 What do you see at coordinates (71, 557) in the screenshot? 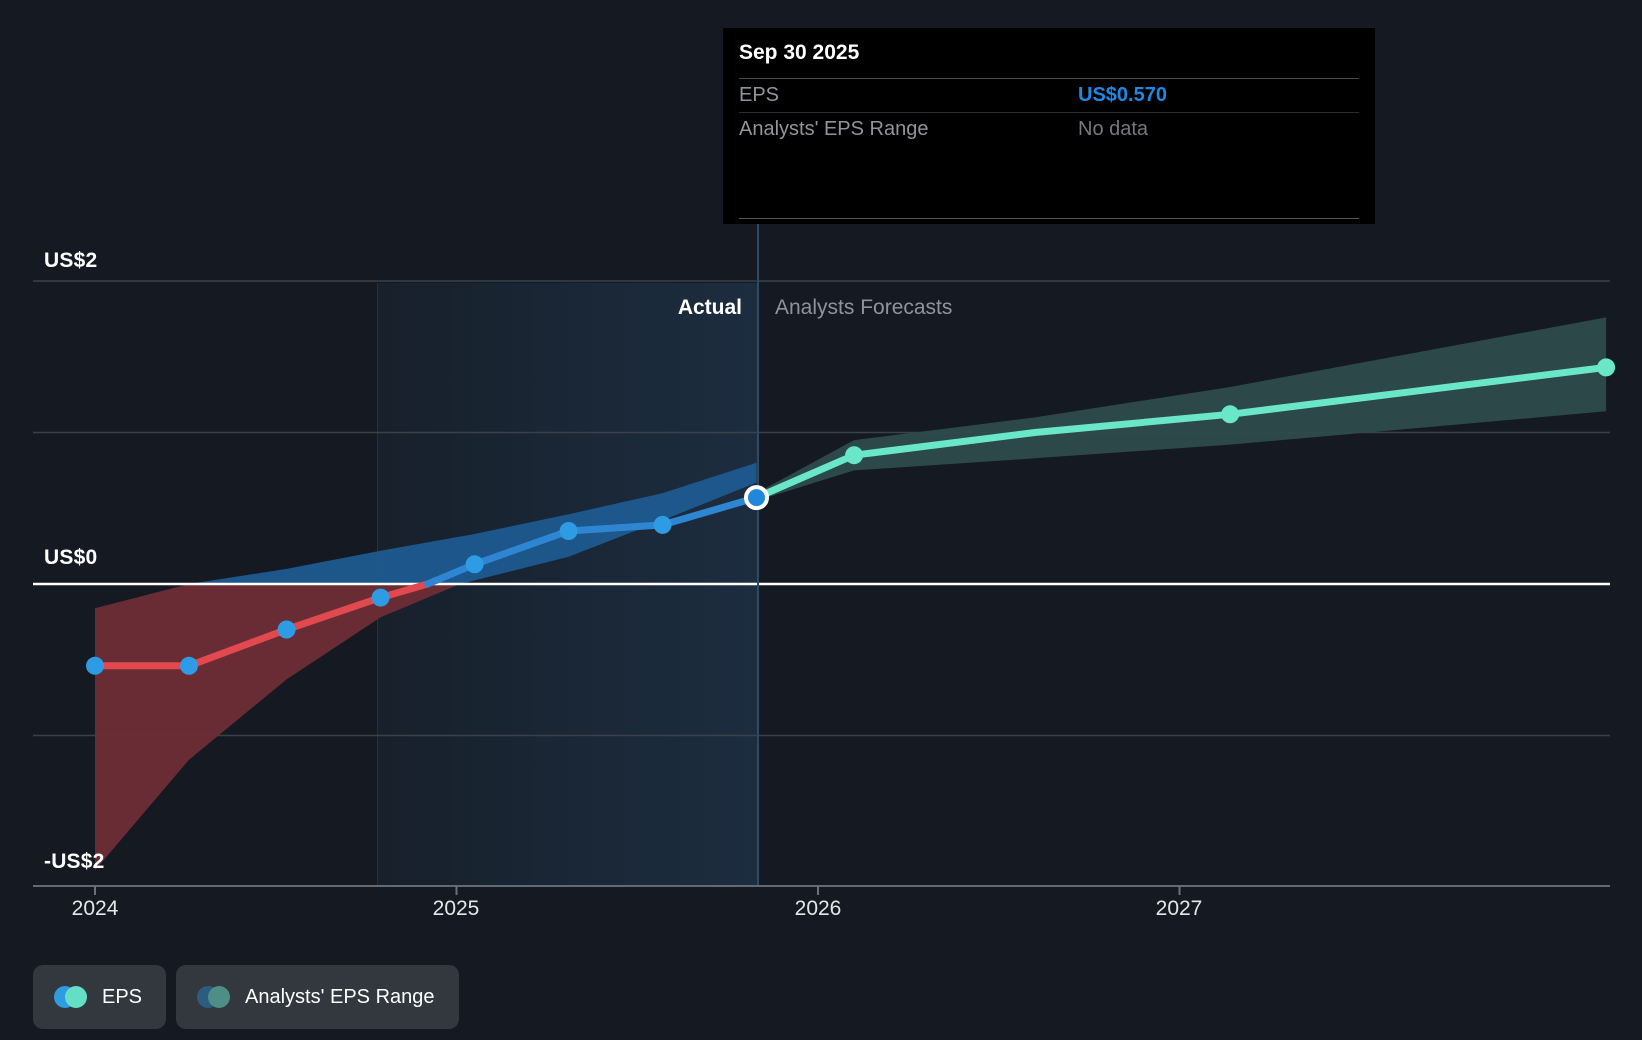
I see `y-axis-label-zero: US$0` at bounding box center [71, 557].